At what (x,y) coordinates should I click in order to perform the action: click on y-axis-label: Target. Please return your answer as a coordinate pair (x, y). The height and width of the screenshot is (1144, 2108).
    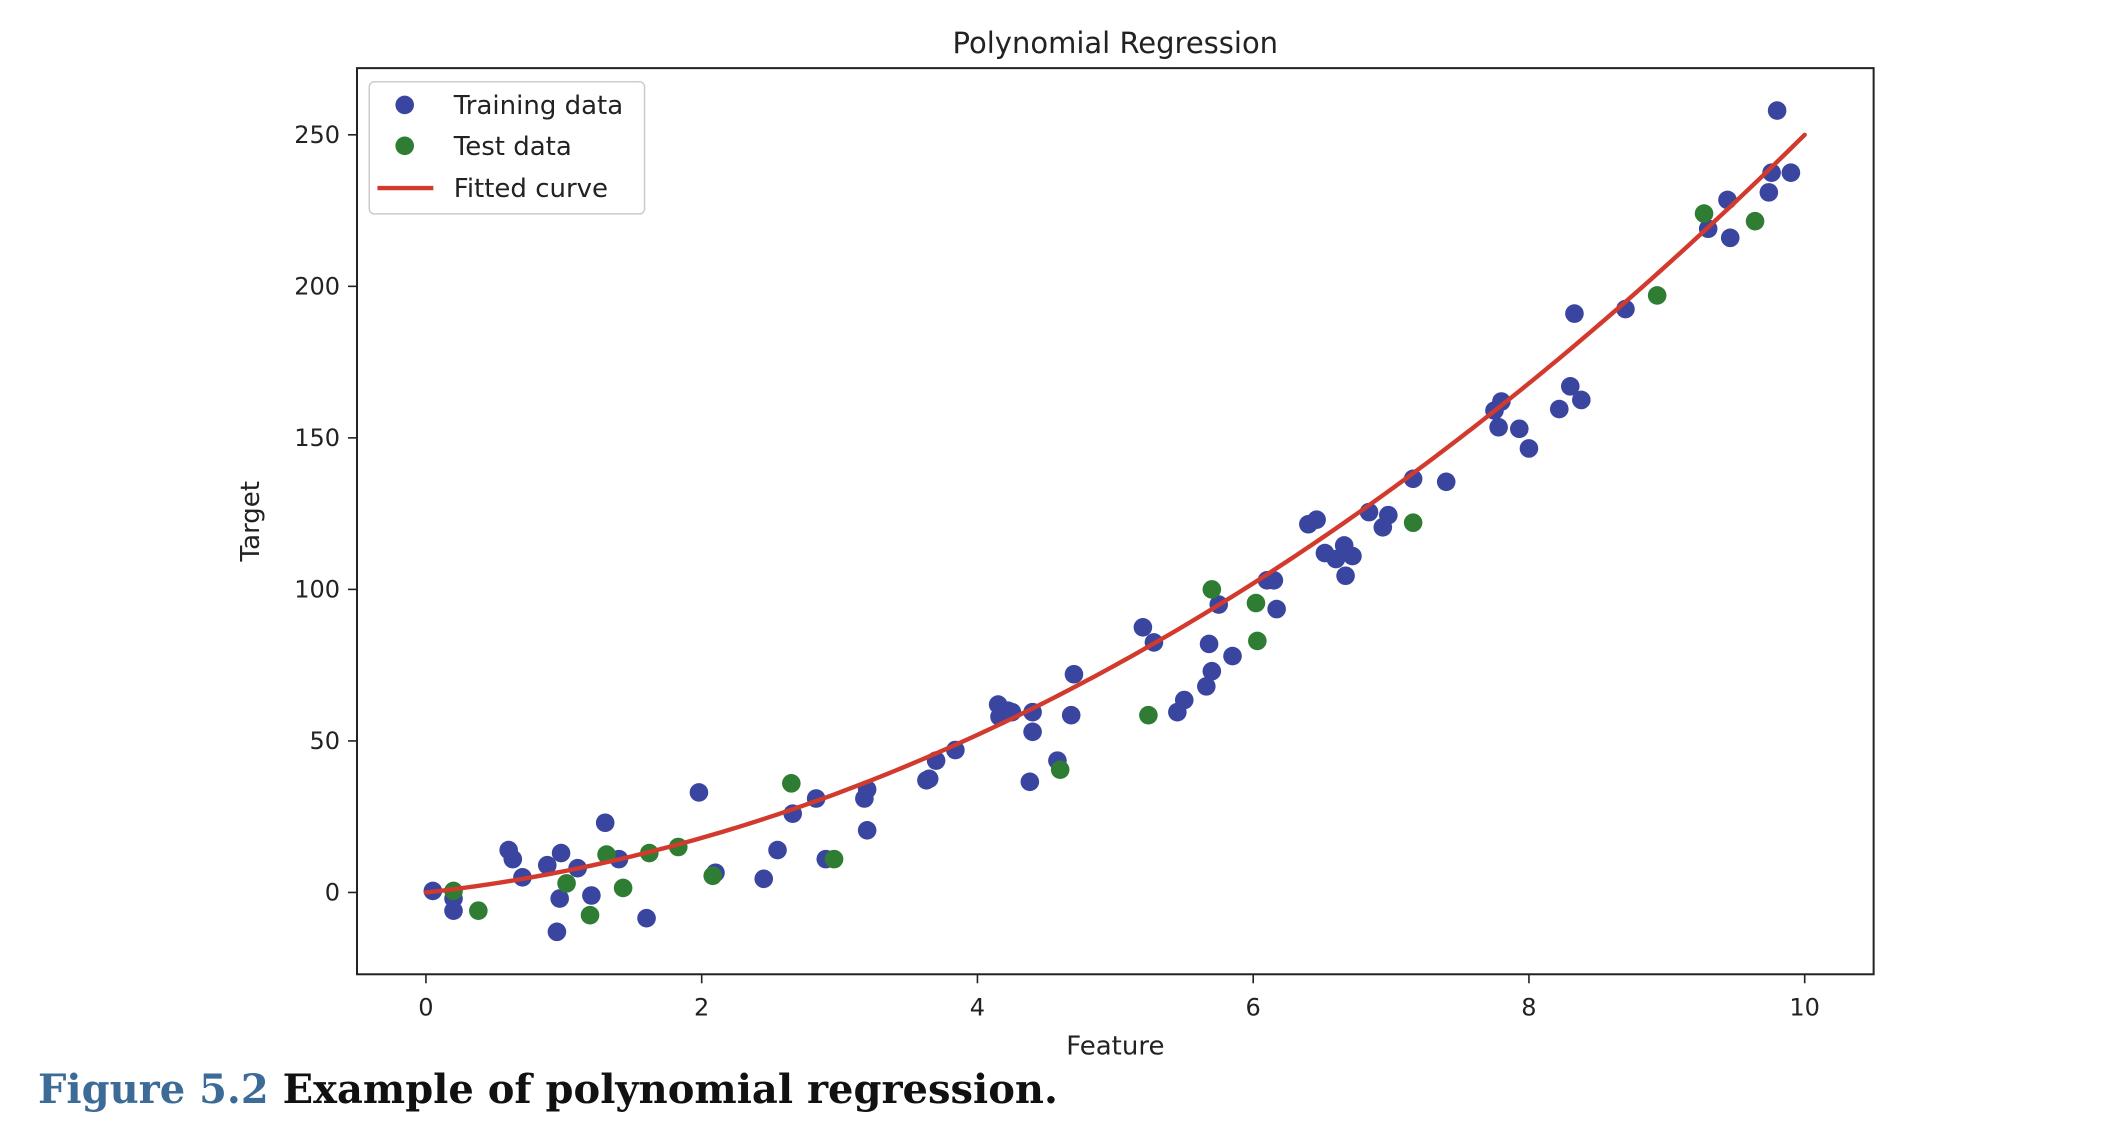
    Looking at the image, I should click on (251, 521).